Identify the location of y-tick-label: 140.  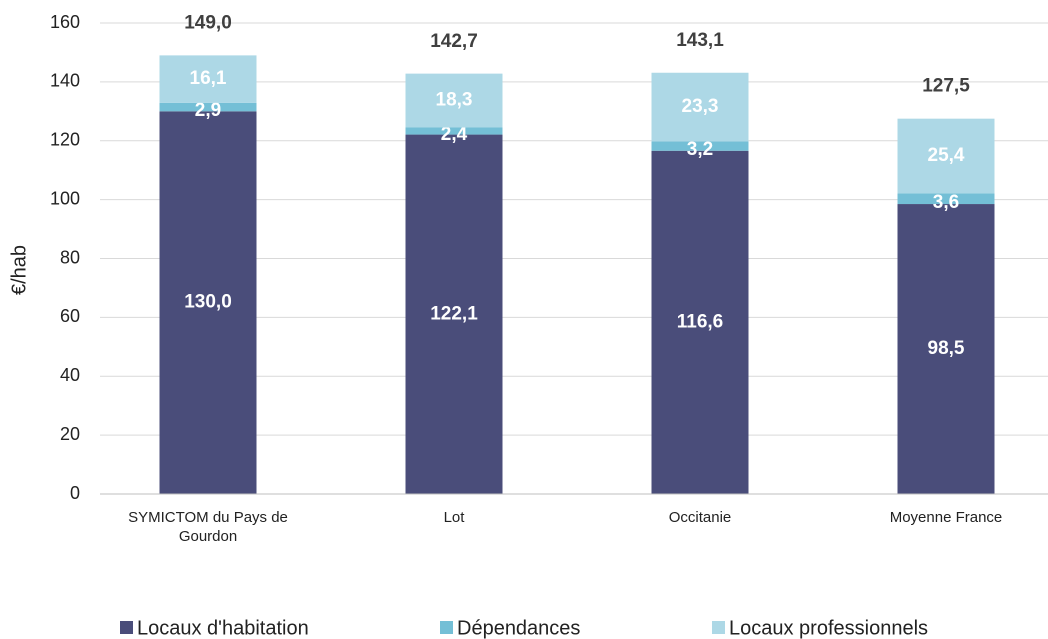
(65, 81).